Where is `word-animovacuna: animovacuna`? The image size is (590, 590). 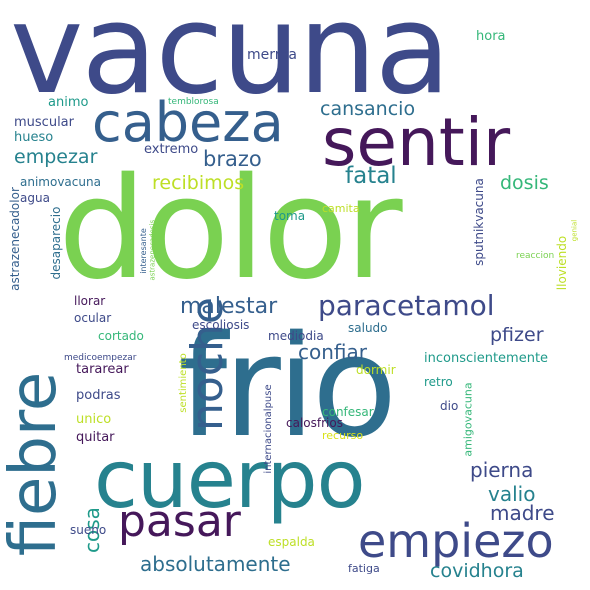 word-animovacuna: animovacuna is located at coordinates (60, 182).